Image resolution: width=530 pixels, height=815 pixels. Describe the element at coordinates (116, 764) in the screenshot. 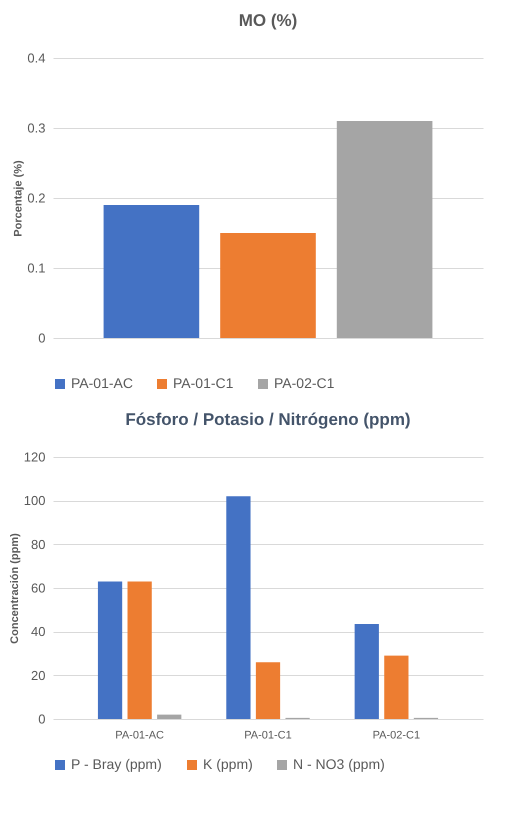

I see `legend-label: P - Bray (ppm)` at that location.